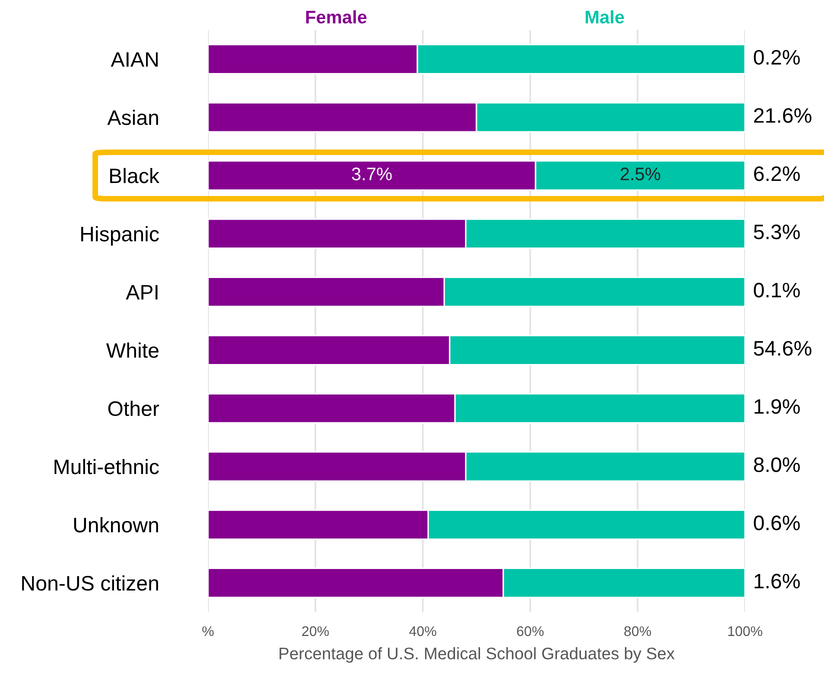 The height and width of the screenshot is (675, 824). What do you see at coordinates (208, 631) in the screenshot?
I see `x-tick-label: %` at bounding box center [208, 631].